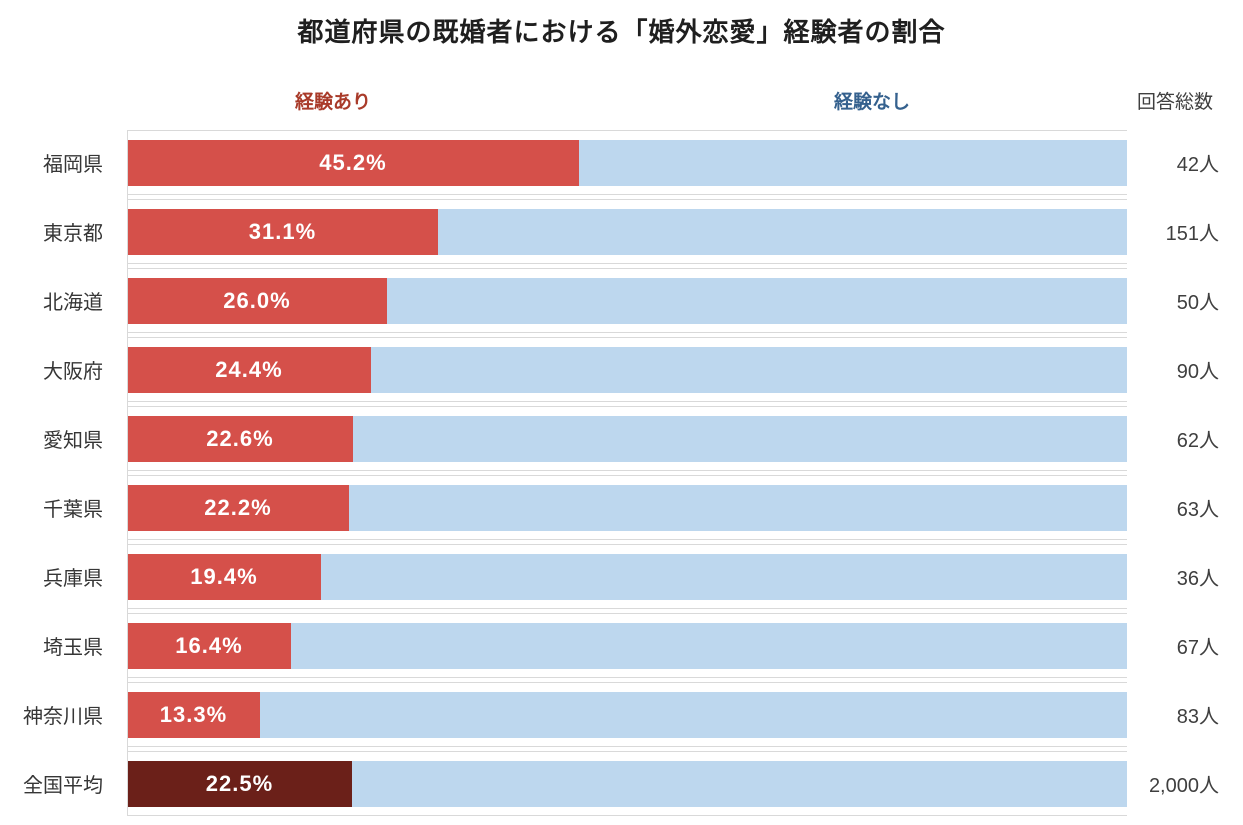 The height and width of the screenshot is (825, 1243). What do you see at coordinates (1197, 441) in the screenshot?
I see `respondent-count-label: 62人` at bounding box center [1197, 441].